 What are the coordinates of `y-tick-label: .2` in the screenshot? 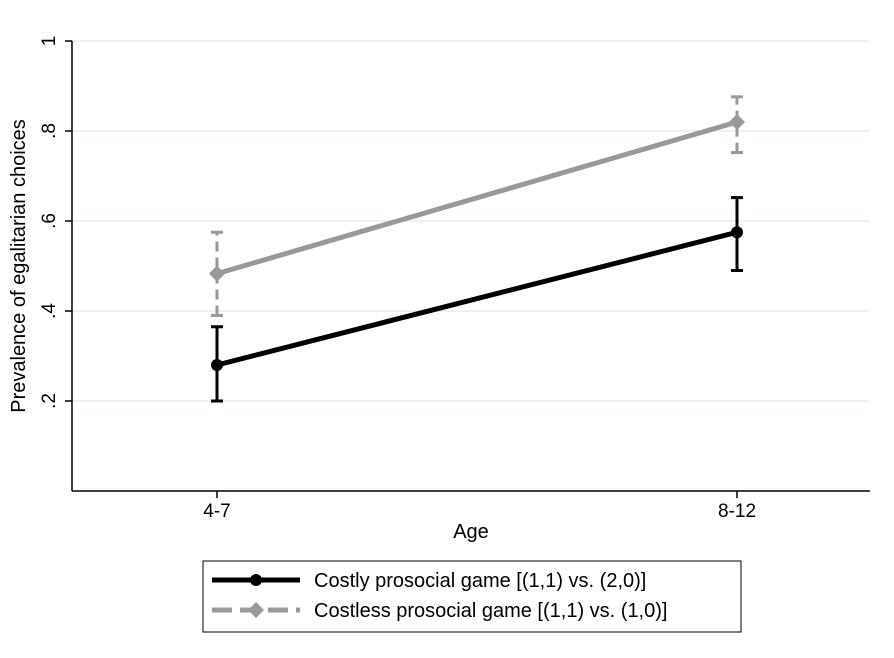 It's located at (49, 401).